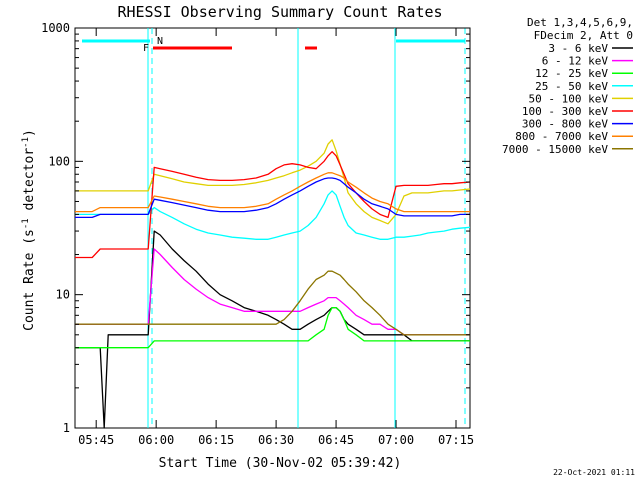 The width and height of the screenshot is (640, 480). Describe the element at coordinates (280, 463) in the screenshot. I see `x-axis-label: Start Time (30-Nov-02 05:39:42)` at that location.